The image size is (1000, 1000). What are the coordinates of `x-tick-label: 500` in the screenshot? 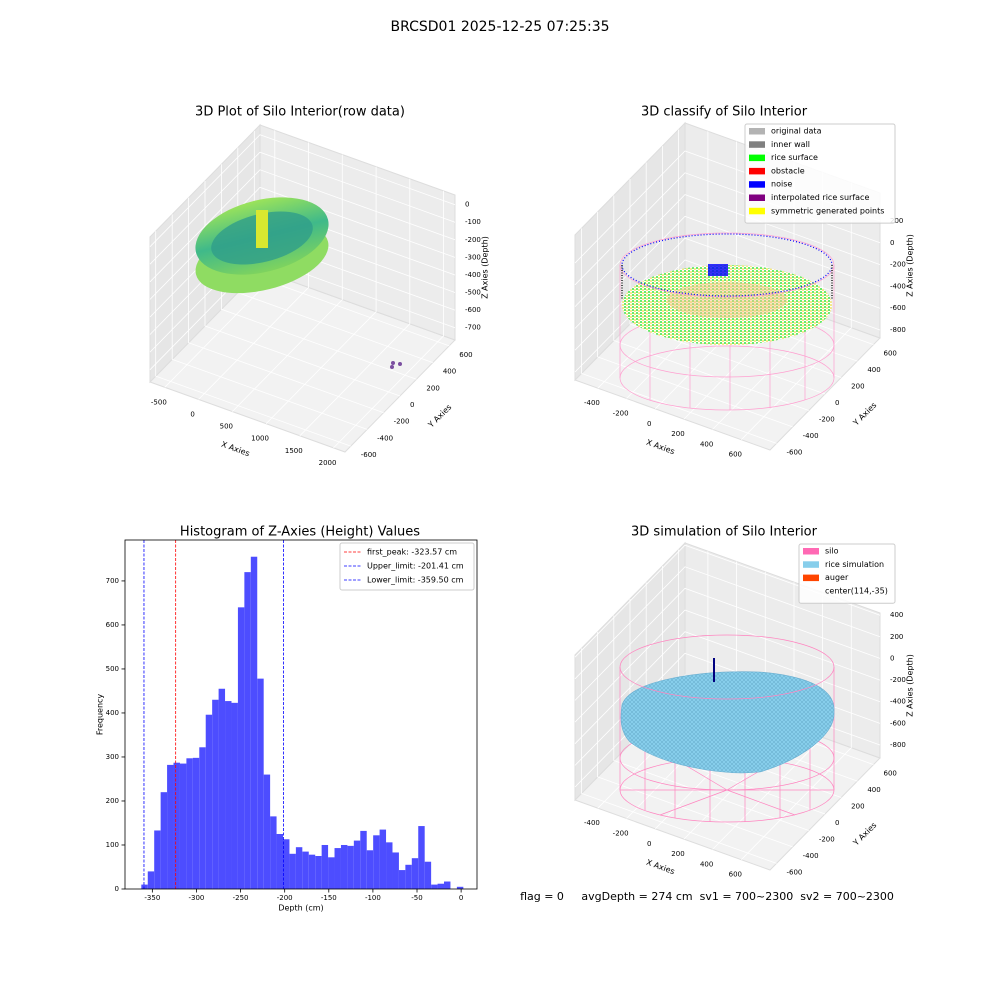 It's located at (226, 427).